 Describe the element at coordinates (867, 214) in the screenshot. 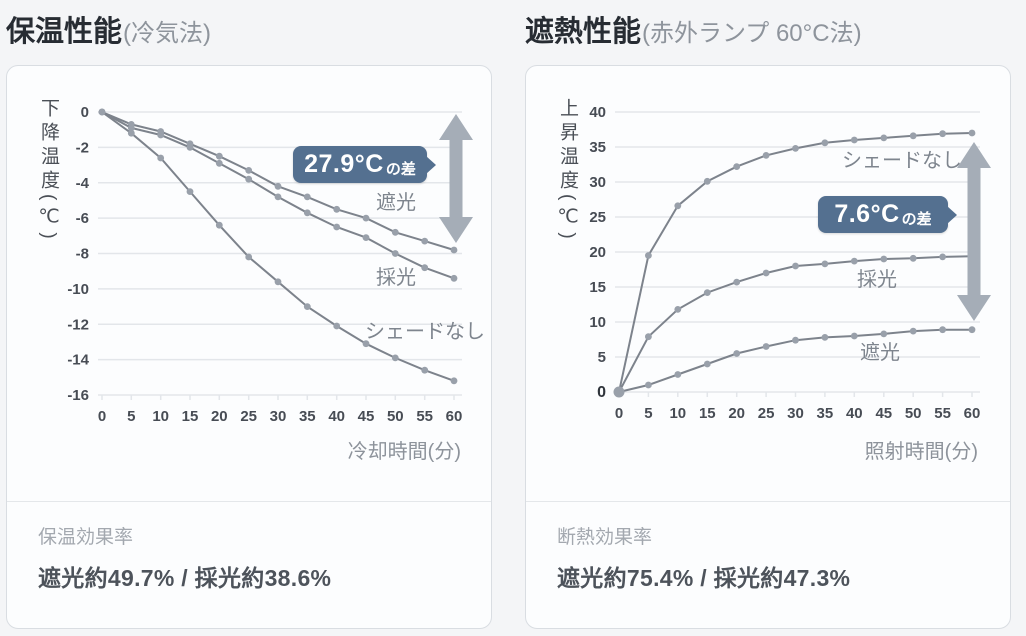

I see `difference-value: 7.6°C` at that location.